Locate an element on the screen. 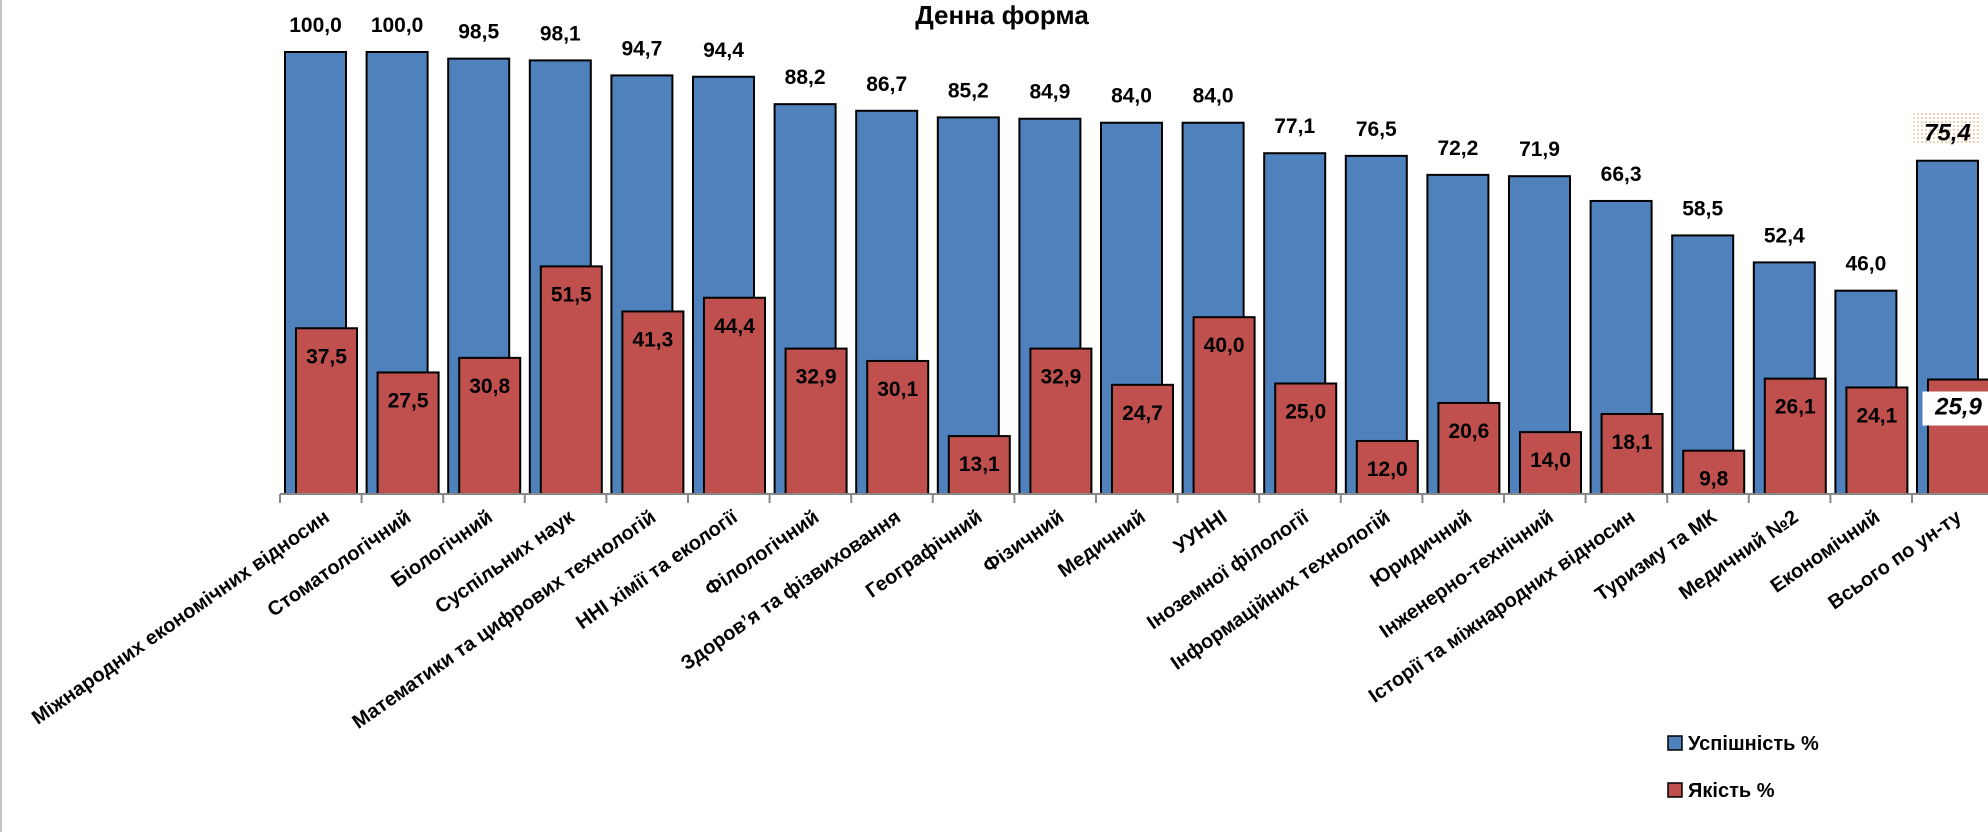 The width and height of the screenshot is (1988, 837). data-label-quality: 20,6 is located at coordinates (1468, 431).